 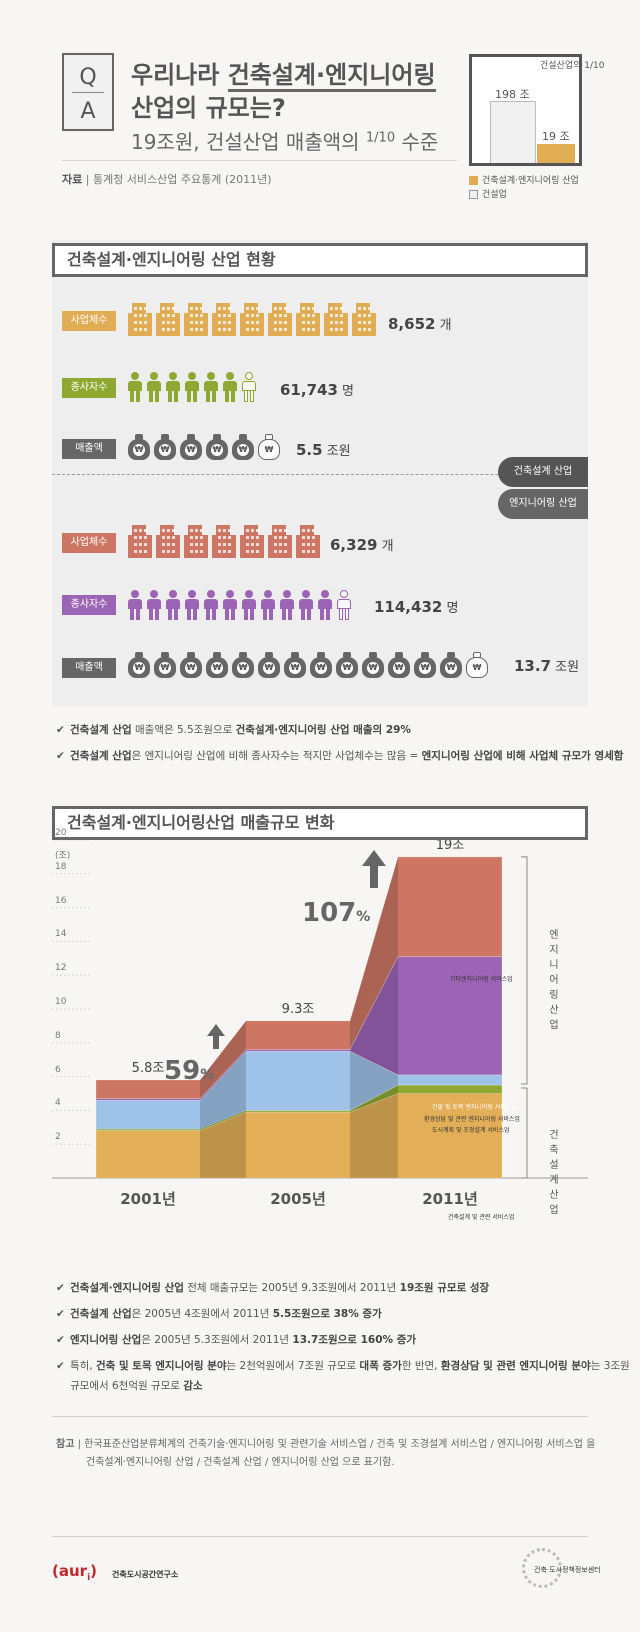 What do you see at coordinates (216, 1036) in the screenshot?
I see `arrow-up-icon` at bounding box center [216, 1036].